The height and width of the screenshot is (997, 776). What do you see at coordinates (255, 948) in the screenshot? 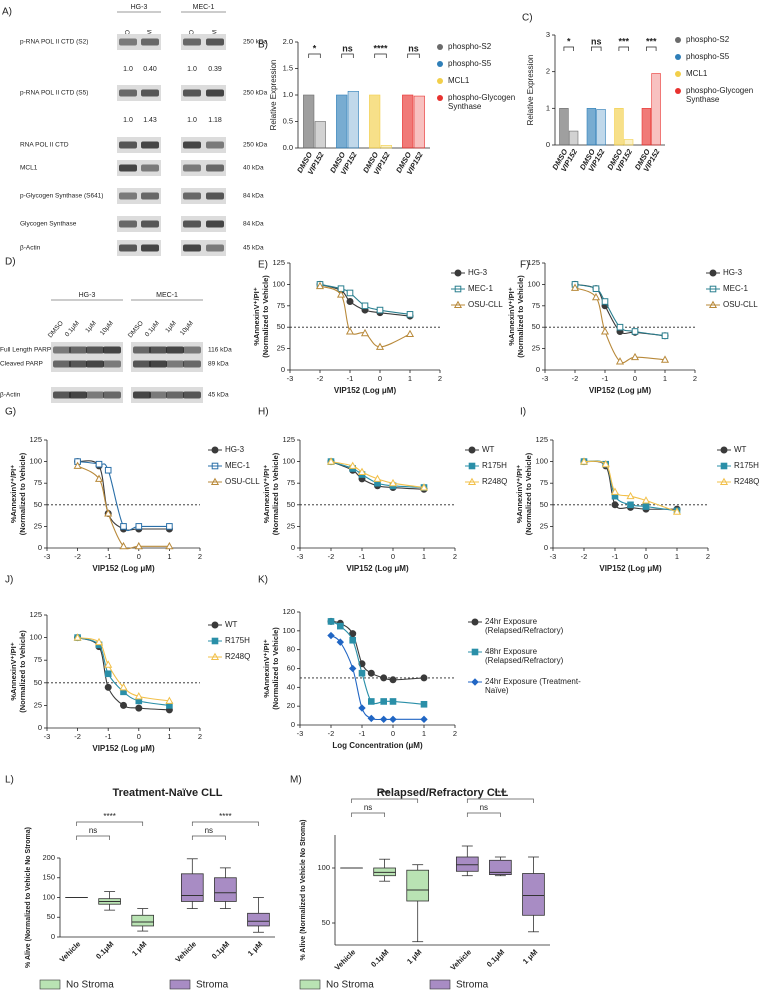
I see `x-tick-label: 1 μM` at bounding box center [255, 948].